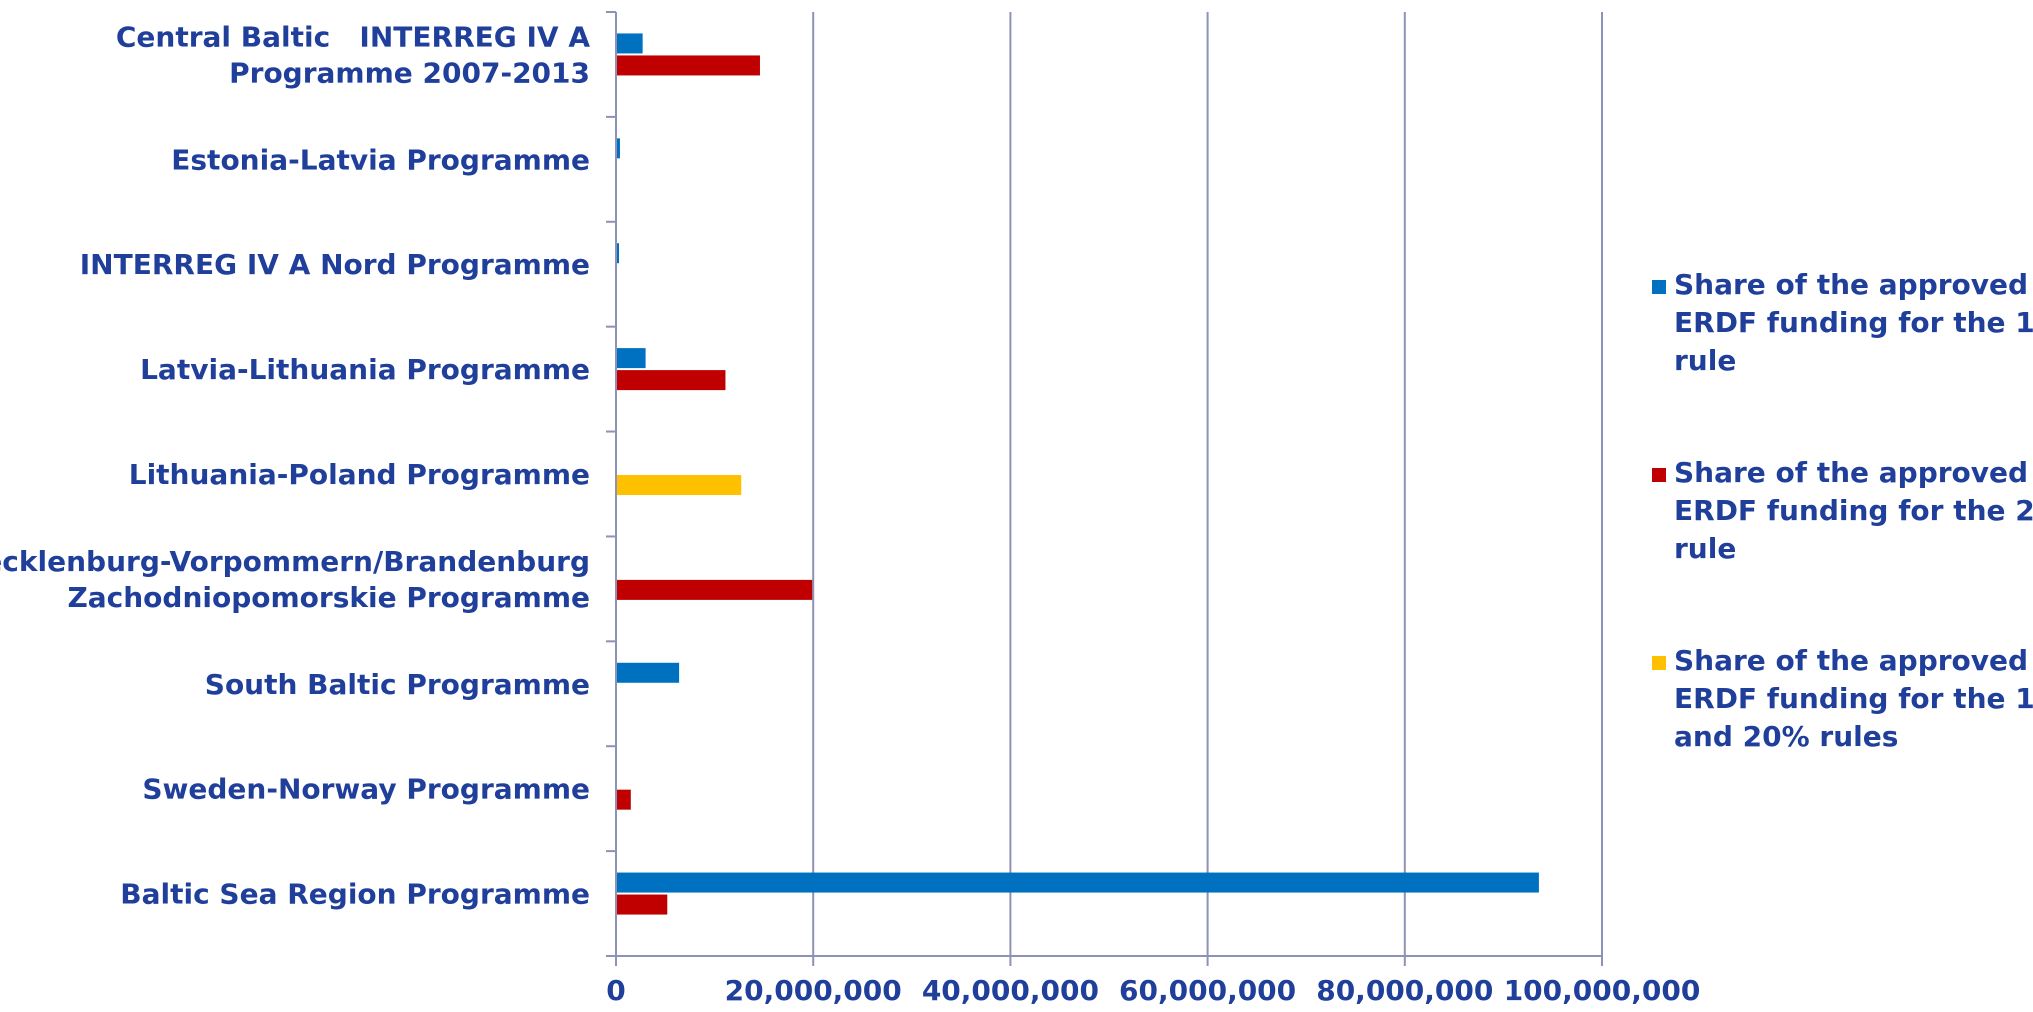 The image size is (2033, 1012). I want to click on category-label: South Baltic Programme, so click(397, 684).